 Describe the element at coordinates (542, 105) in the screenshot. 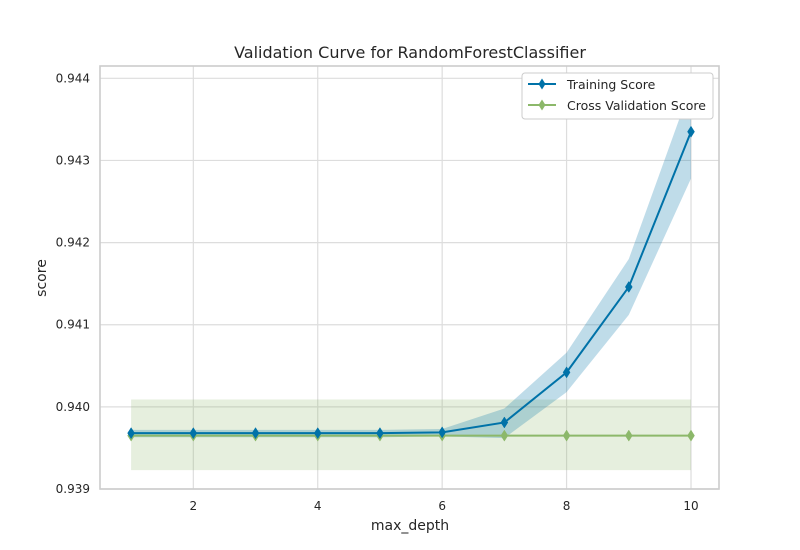

I see `legend-cv-marker` at that location.